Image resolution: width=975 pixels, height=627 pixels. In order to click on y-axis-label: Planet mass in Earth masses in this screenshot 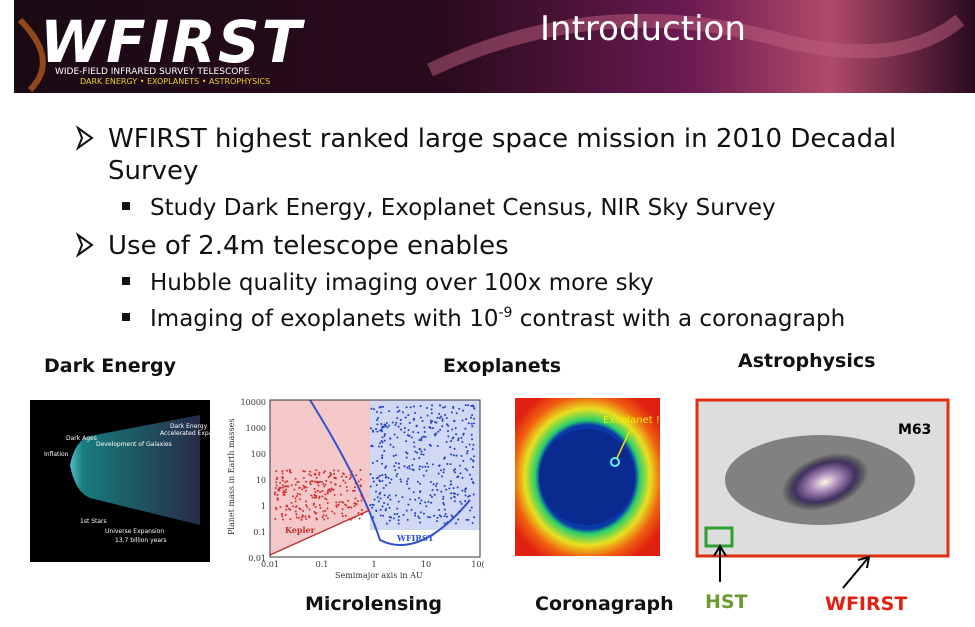, I will do `click(231, 477)`.